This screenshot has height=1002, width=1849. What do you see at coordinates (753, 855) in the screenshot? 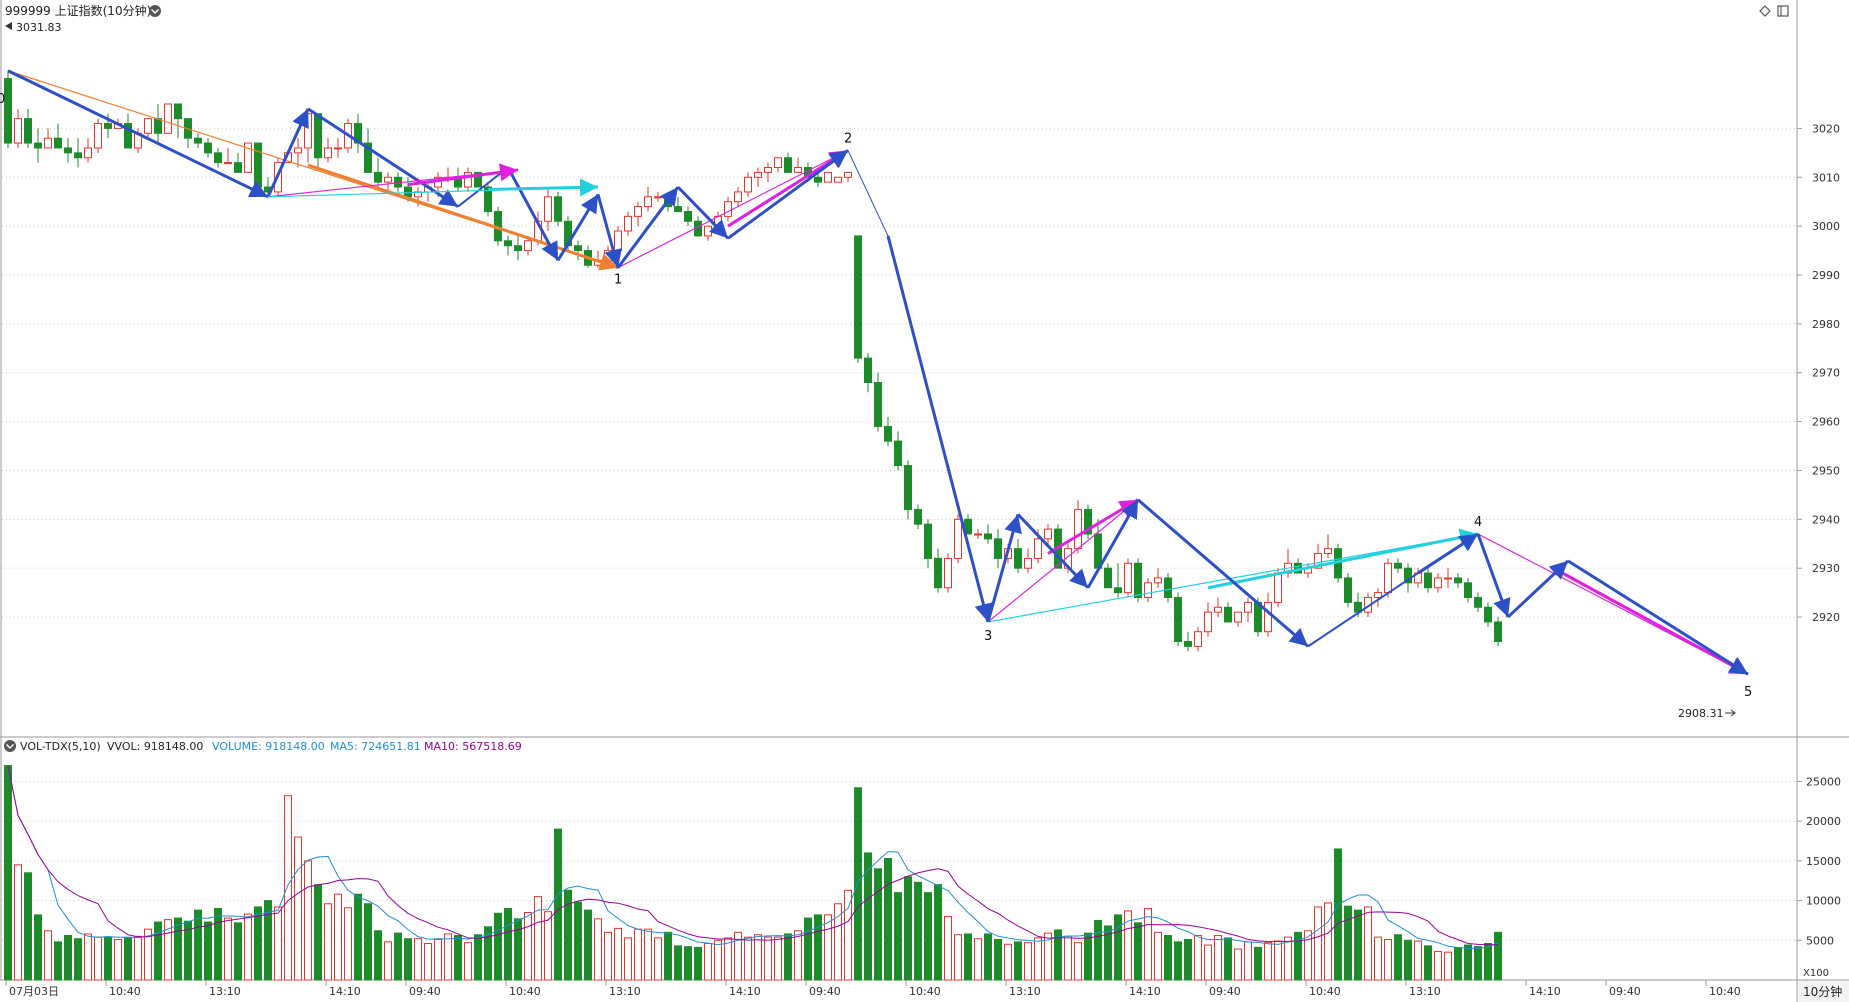
I see `volume-ma10-line` at bounding box center [753, 855].